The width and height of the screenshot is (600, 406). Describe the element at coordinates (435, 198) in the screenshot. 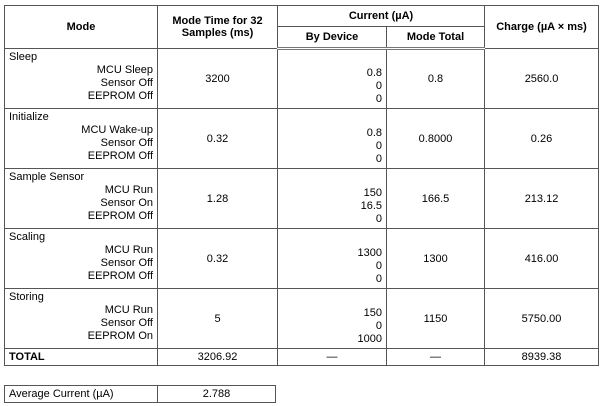

I see `mode-total: 166.5` at that location.